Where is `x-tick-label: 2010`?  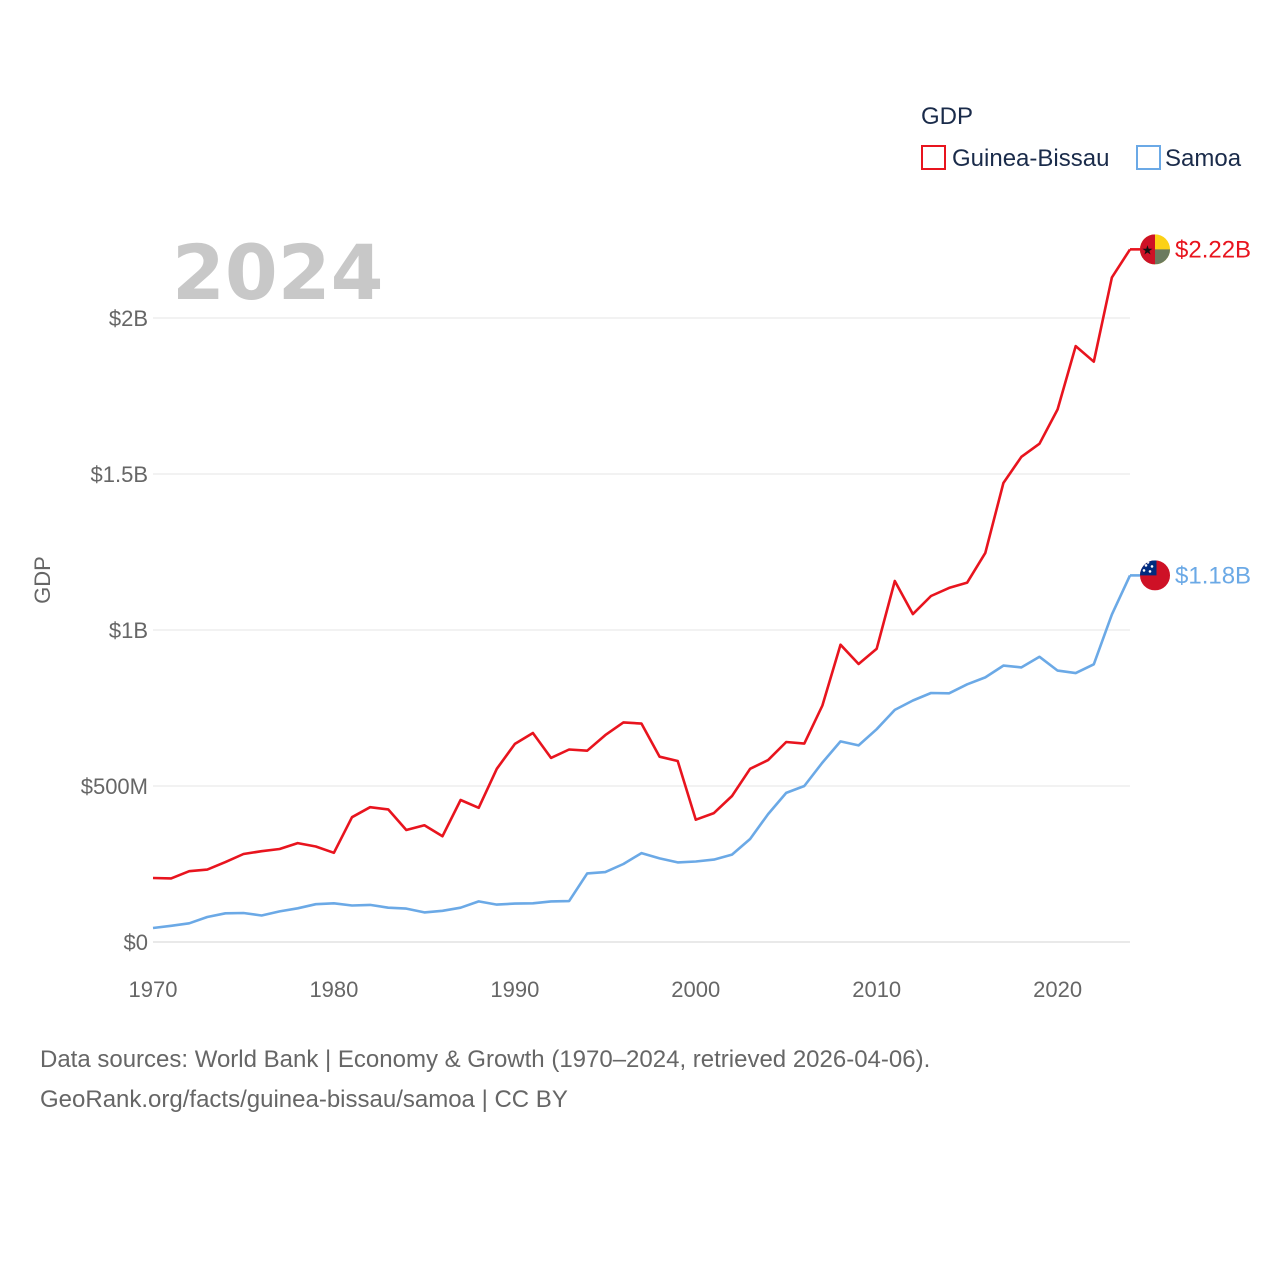 x-tick-label: 2010 is located at coordinates (876, 989).